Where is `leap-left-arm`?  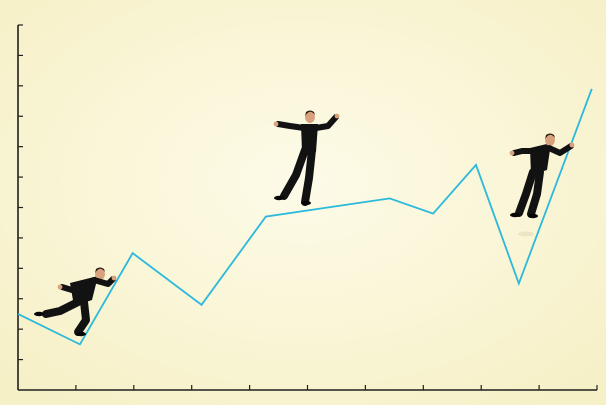 leap-left-arm is located at coordinates (524, 152).